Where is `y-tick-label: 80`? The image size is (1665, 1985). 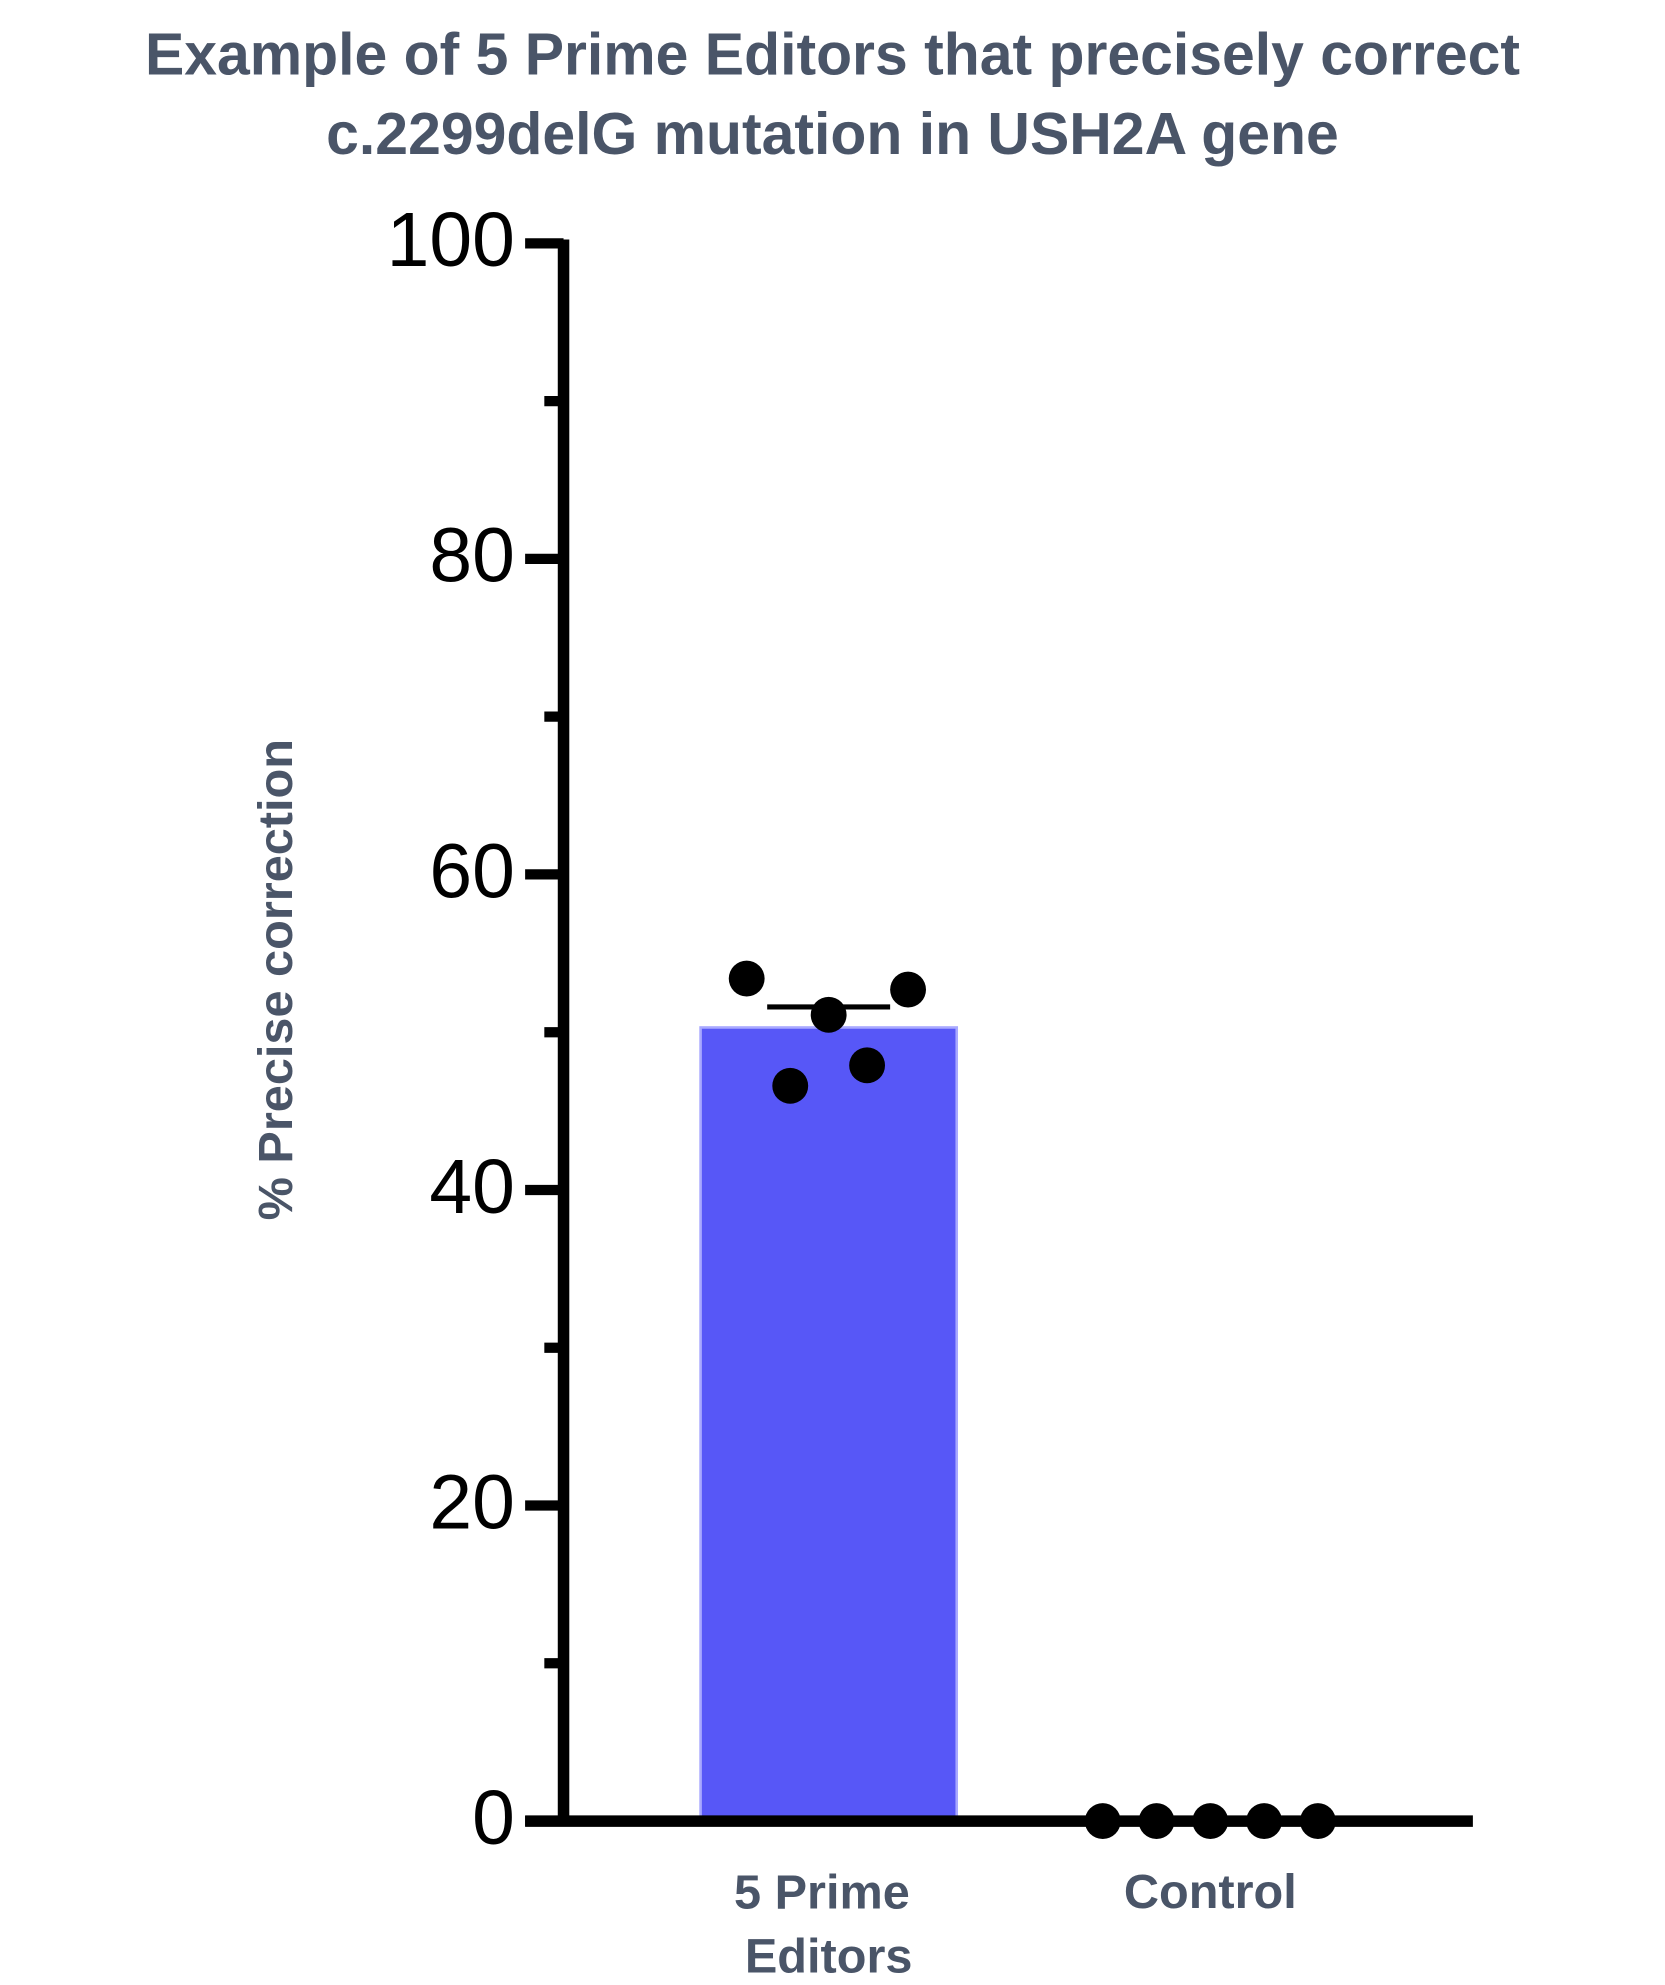
y-tick-label: 80 is located at coordinates (471, 556).